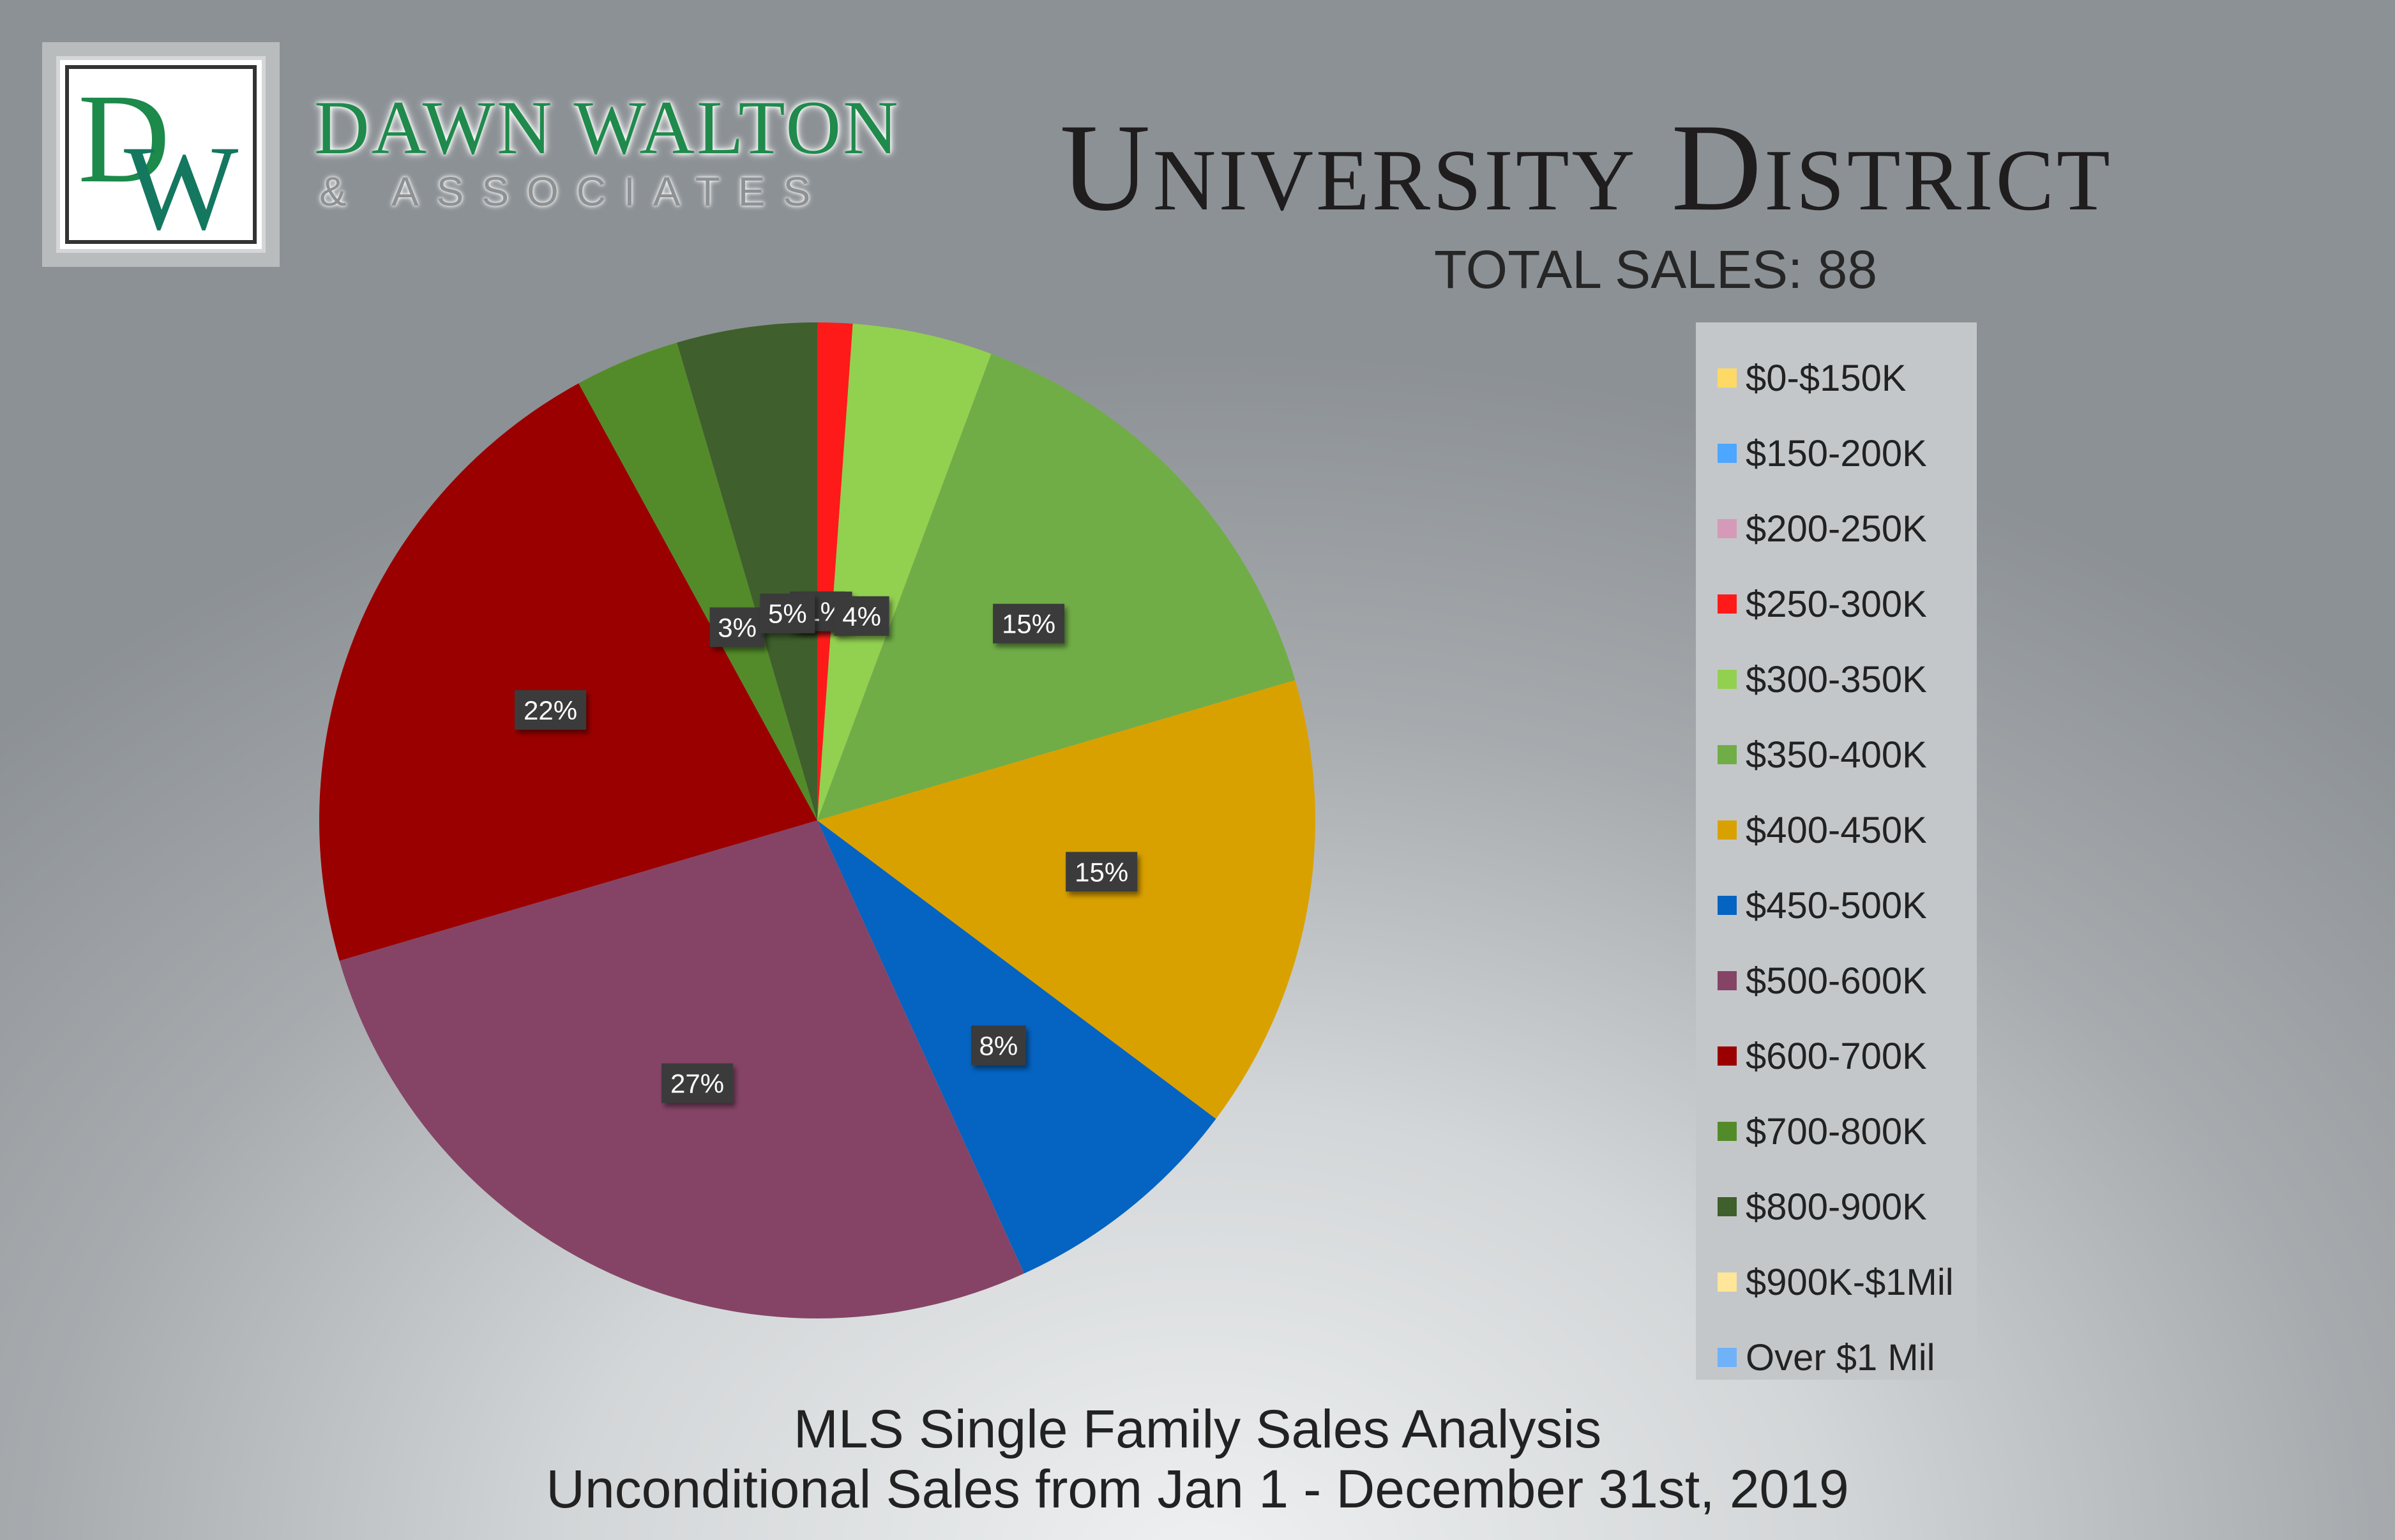 This screenshot has height=1540, width=2395. I want to click on legend-label: $700-800K, so click(1836, 1131).